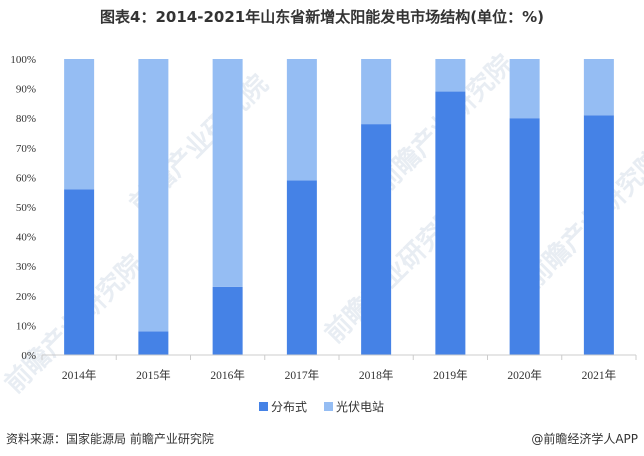 The height and width of the screenshot is (456, 644). What do you see at coordinates (227, 375) in the screenshot?
I see `x-tick-label: 2016年` at bounding box center [227, 375].